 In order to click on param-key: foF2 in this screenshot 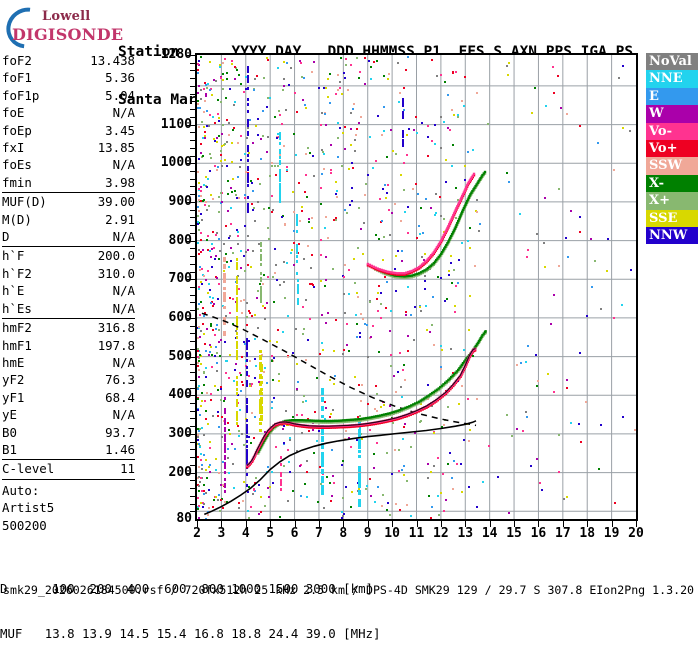, I will do `click(17, 60)`.